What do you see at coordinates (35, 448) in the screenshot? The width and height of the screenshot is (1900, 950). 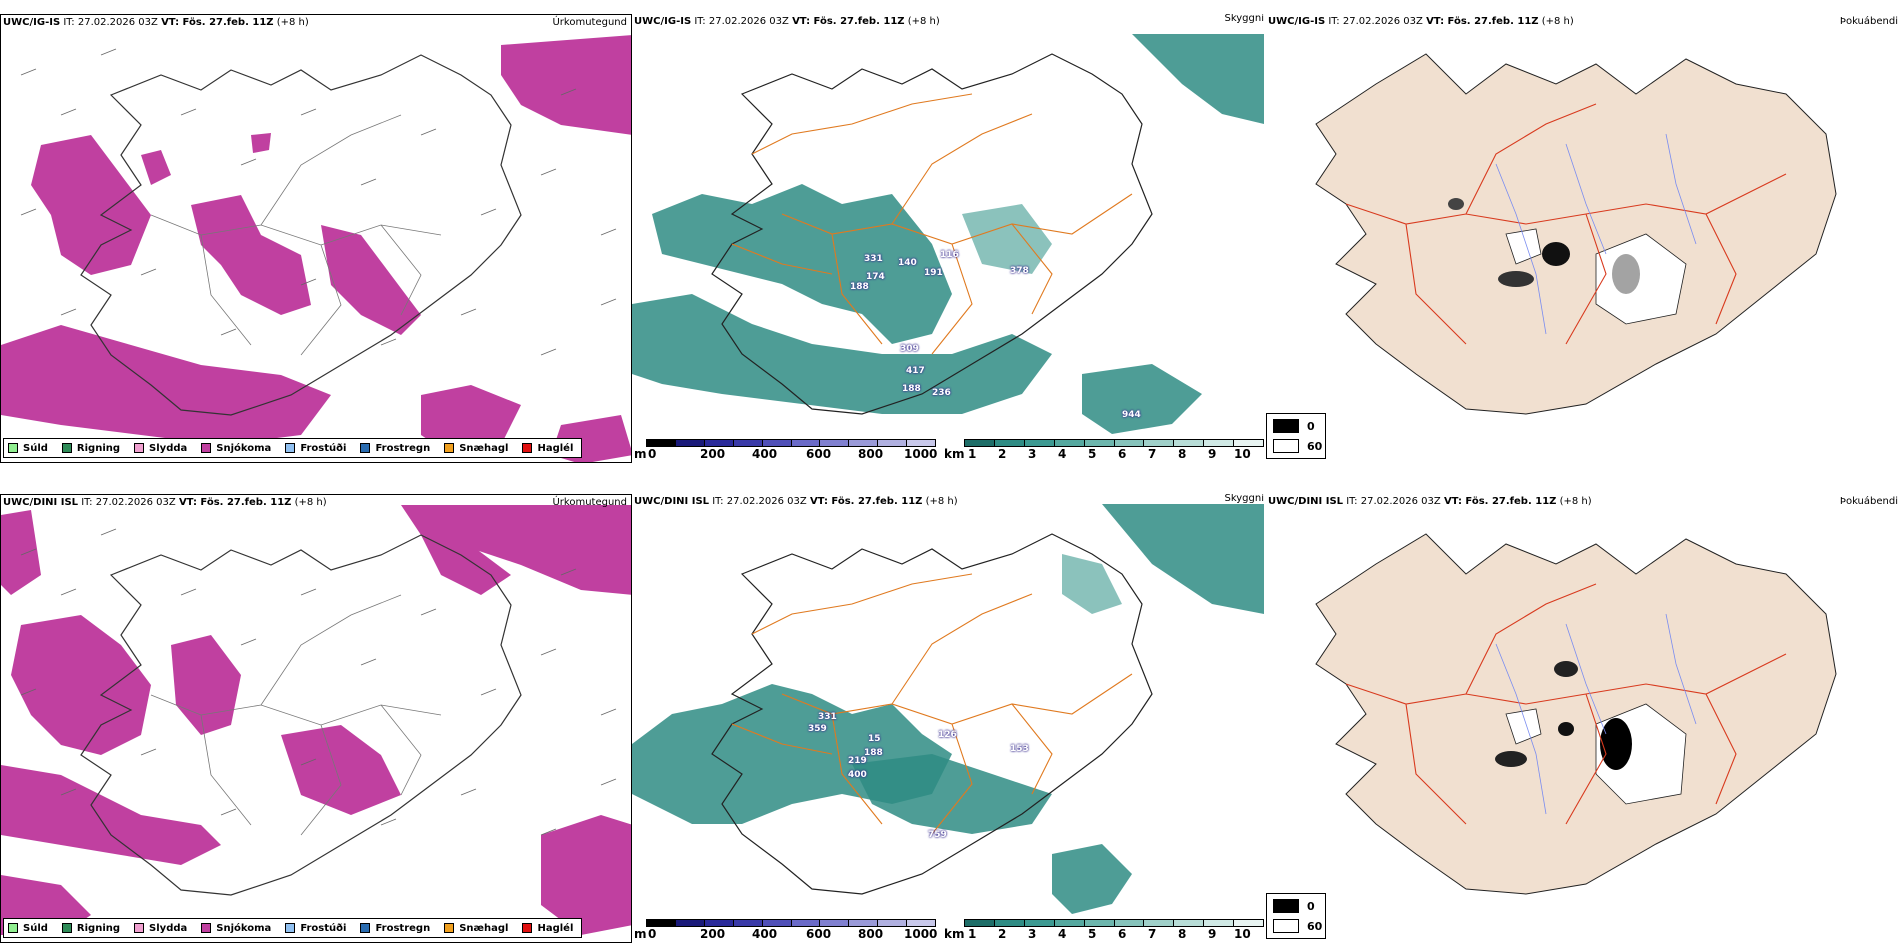 I see `legend-label: Súld` at bounding box center [35, 448].